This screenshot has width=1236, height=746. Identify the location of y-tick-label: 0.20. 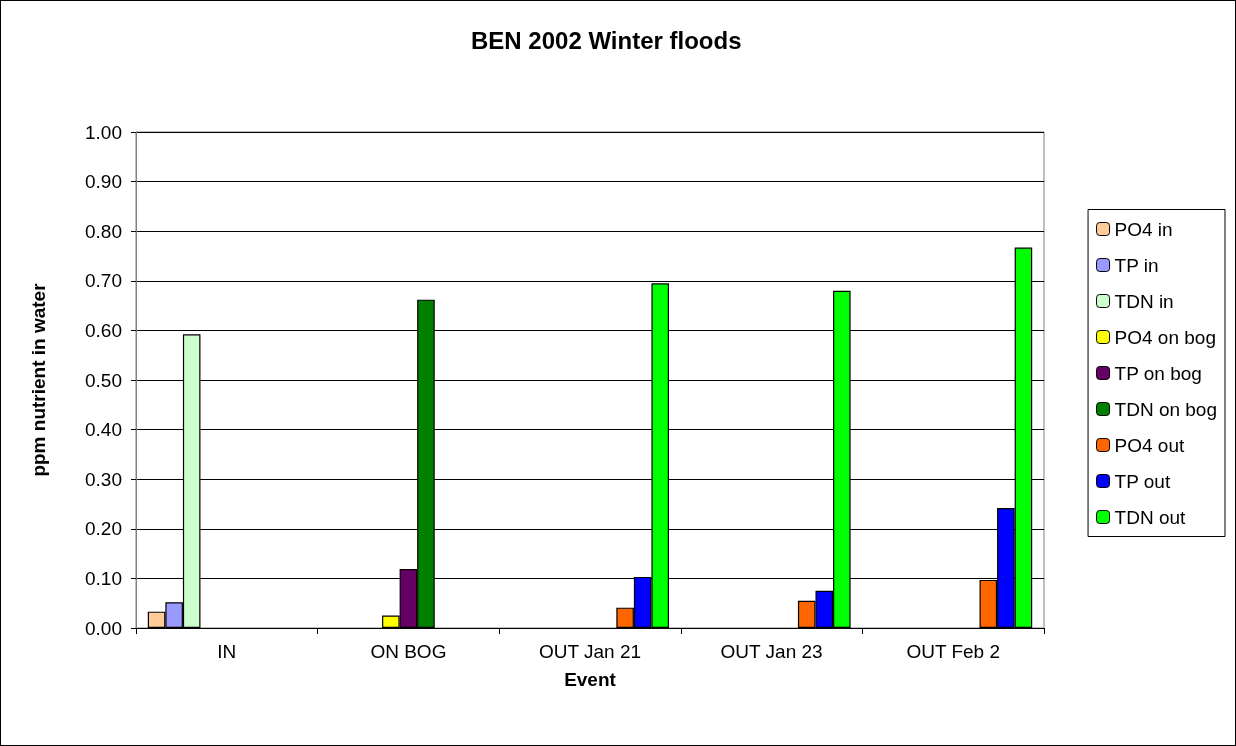
(103, 529).